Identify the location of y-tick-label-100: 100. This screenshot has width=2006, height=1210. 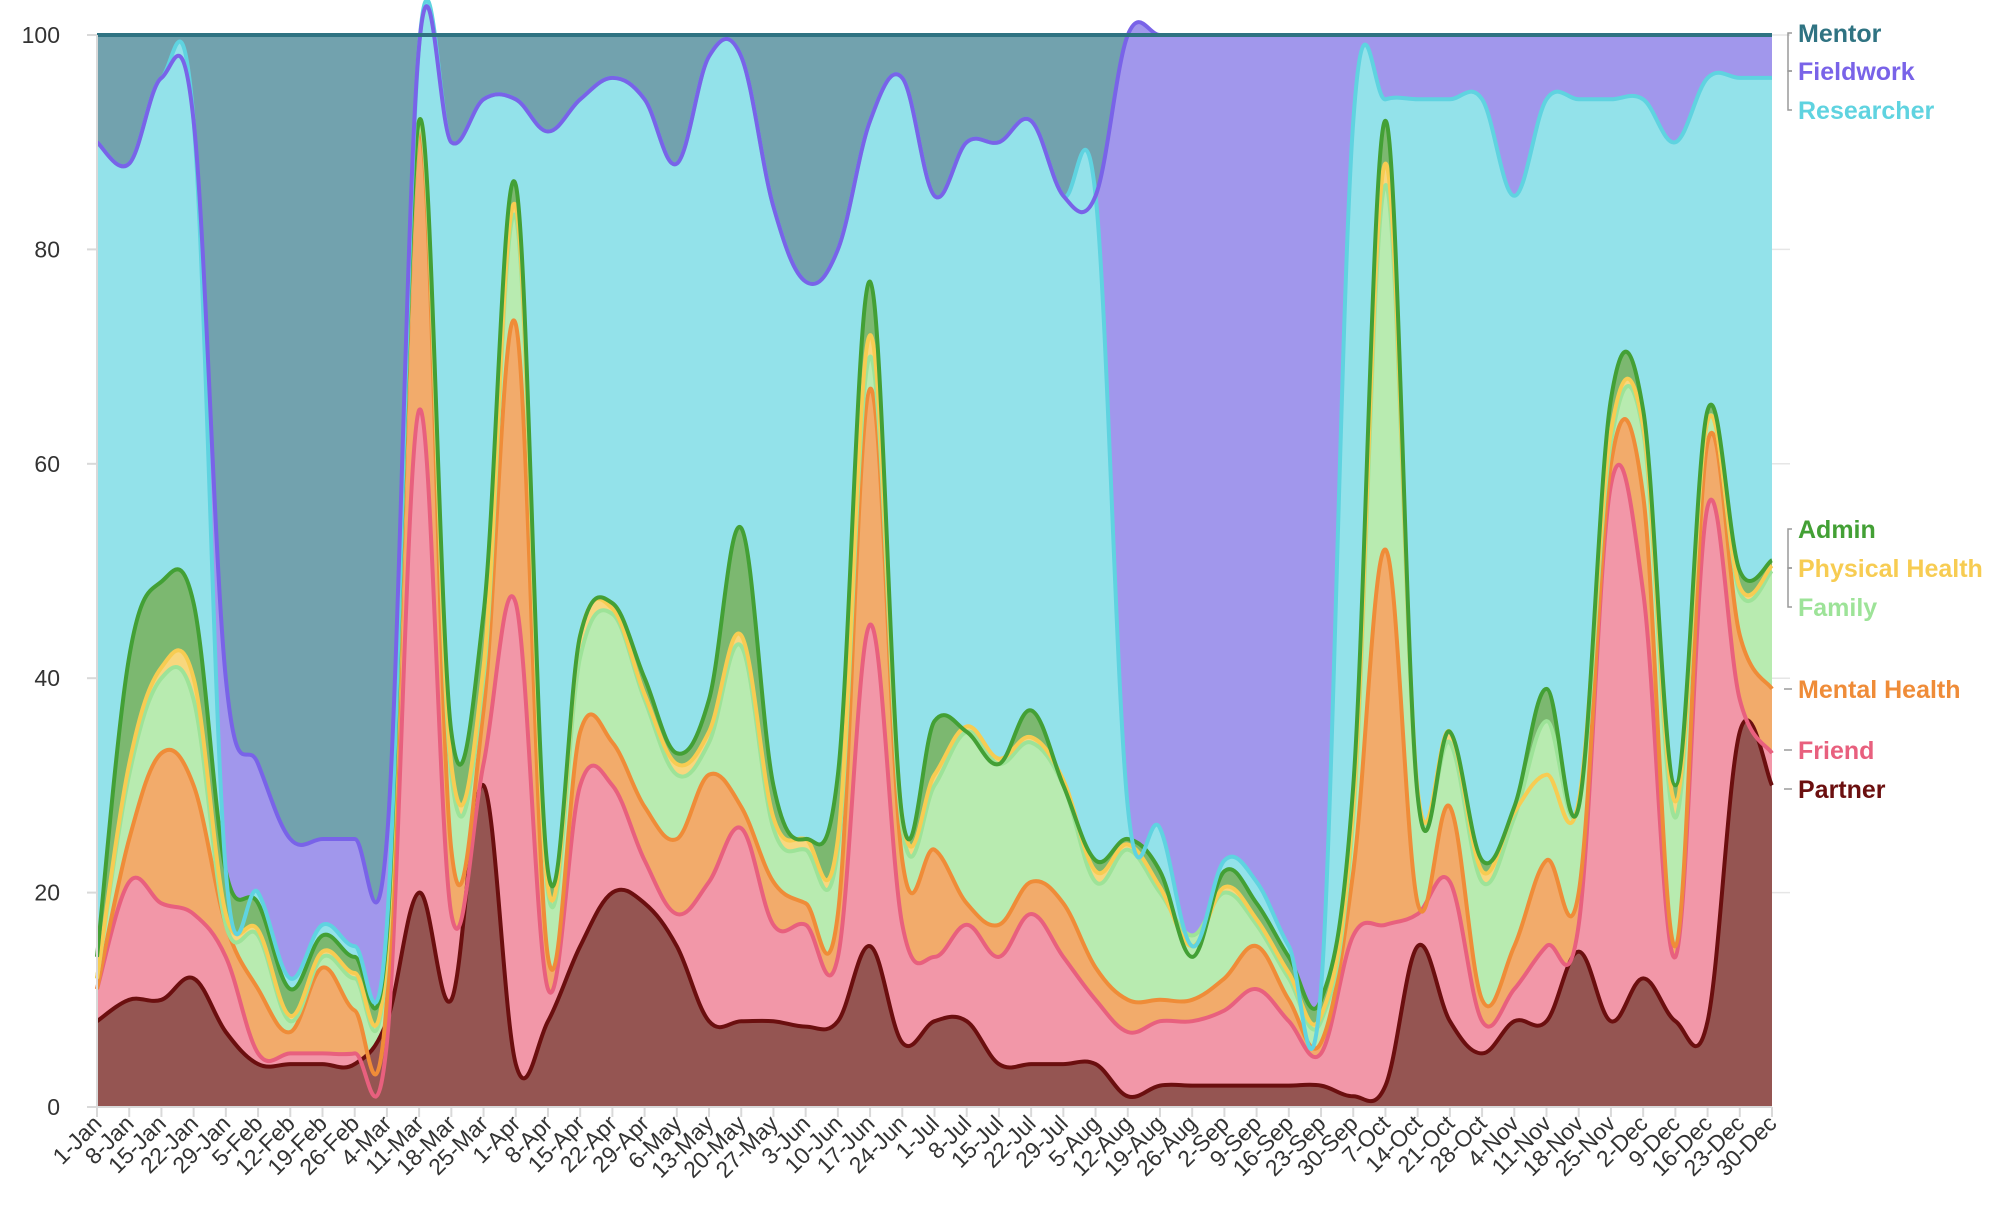
(41, 35).